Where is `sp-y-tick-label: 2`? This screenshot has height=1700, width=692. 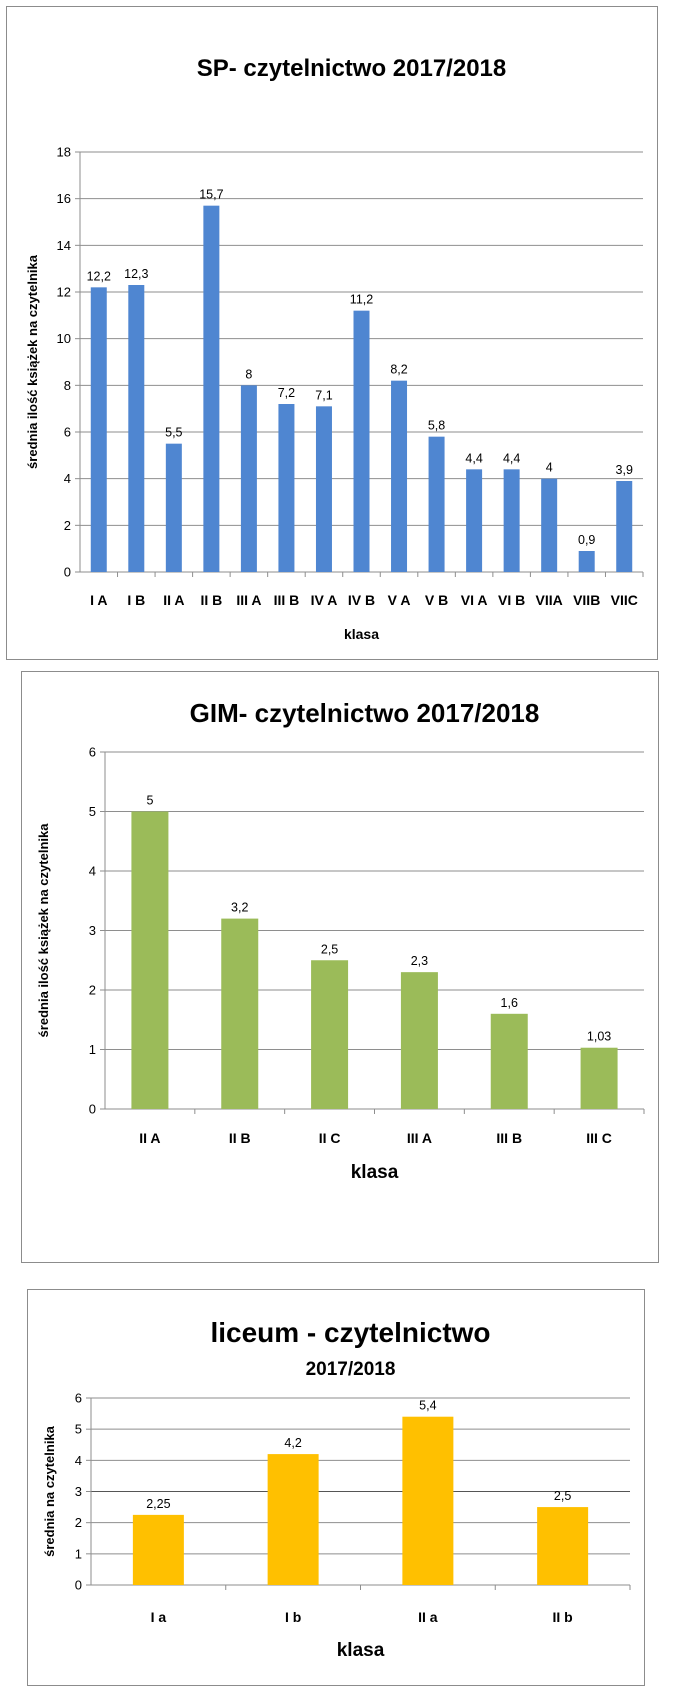 sp-y-tick-label: 2 is located at coordinates (67, 525).